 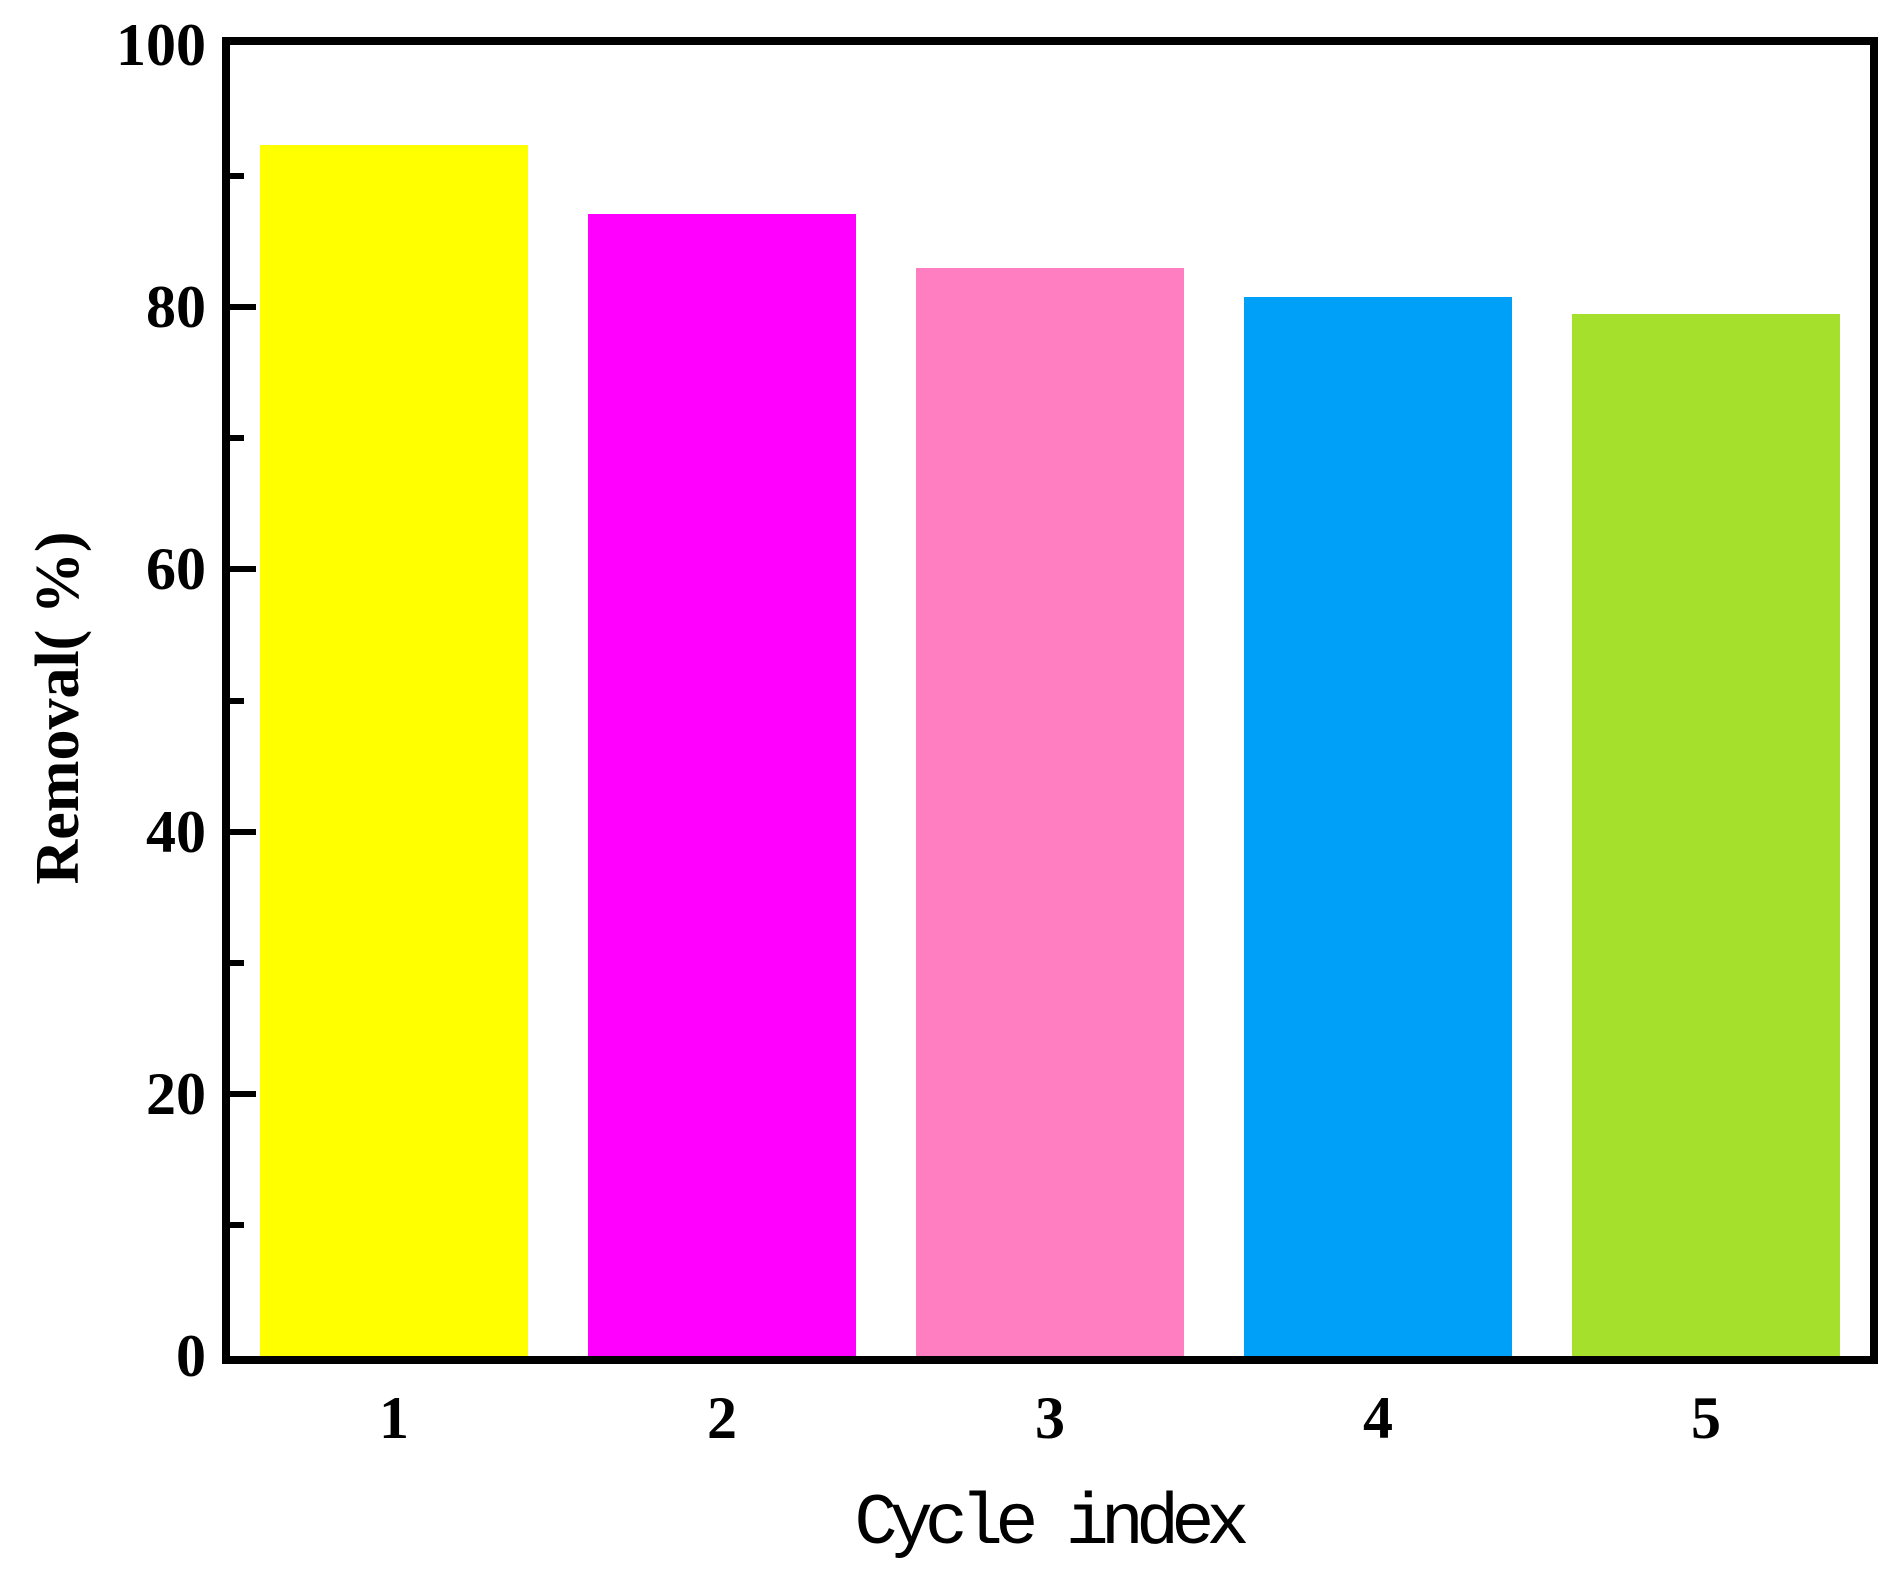 What do you see at coordinates (176, 1093) in the screenshot?
I see `y-tick-label: 20` at bounding box center [176, 1093].